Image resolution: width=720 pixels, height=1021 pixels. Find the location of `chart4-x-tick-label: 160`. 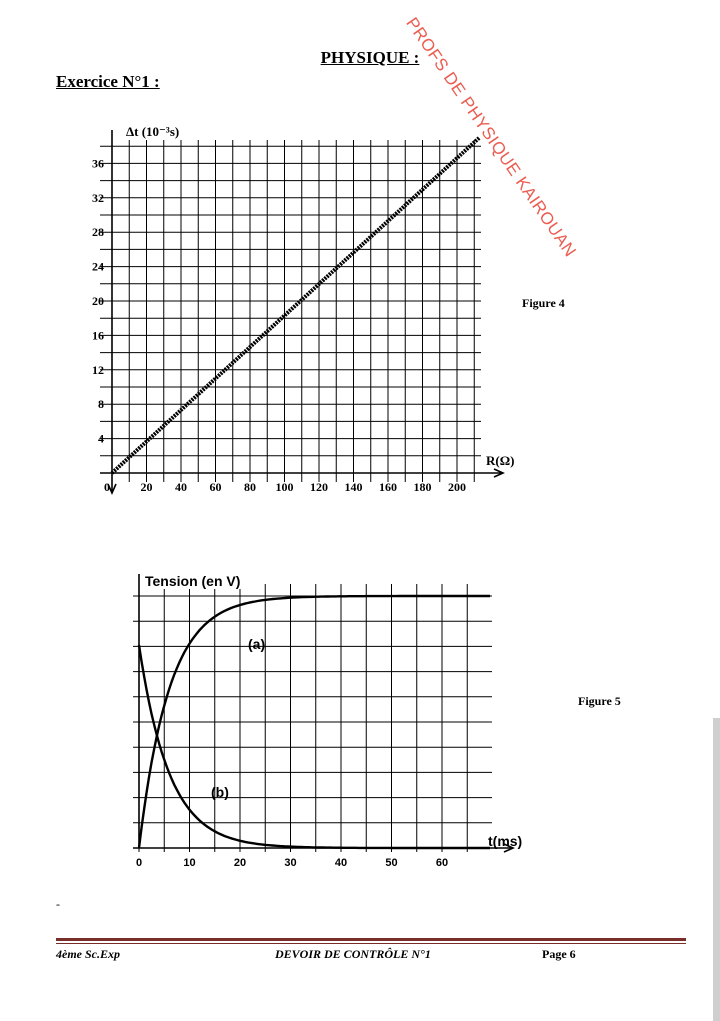

chart4-x-tick-label: 160 is located at coordinates (388, 487).